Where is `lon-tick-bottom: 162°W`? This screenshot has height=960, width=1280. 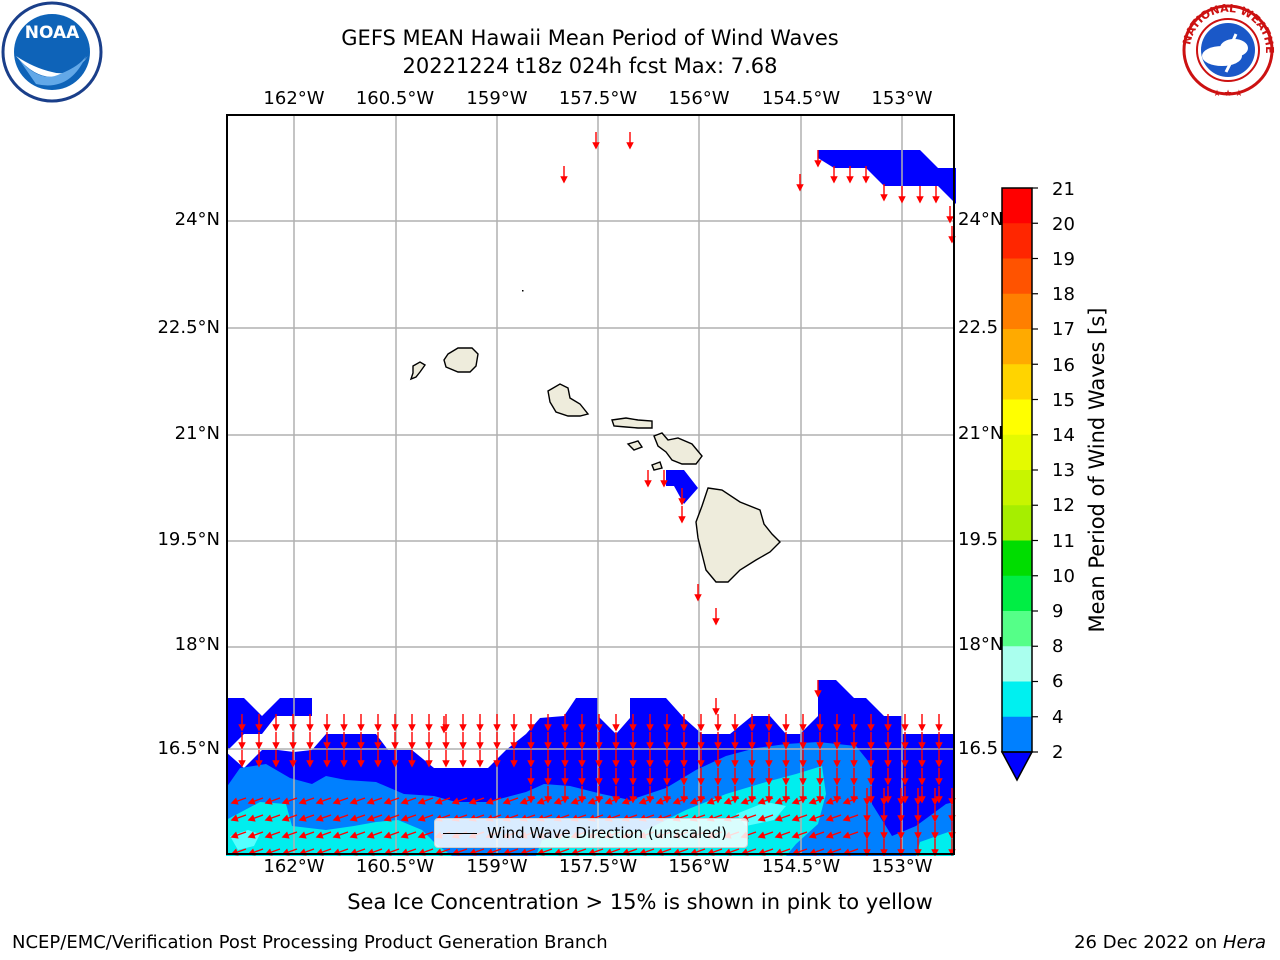 lon-tick-bottom: 162°W is located at coordinates (294, 866).